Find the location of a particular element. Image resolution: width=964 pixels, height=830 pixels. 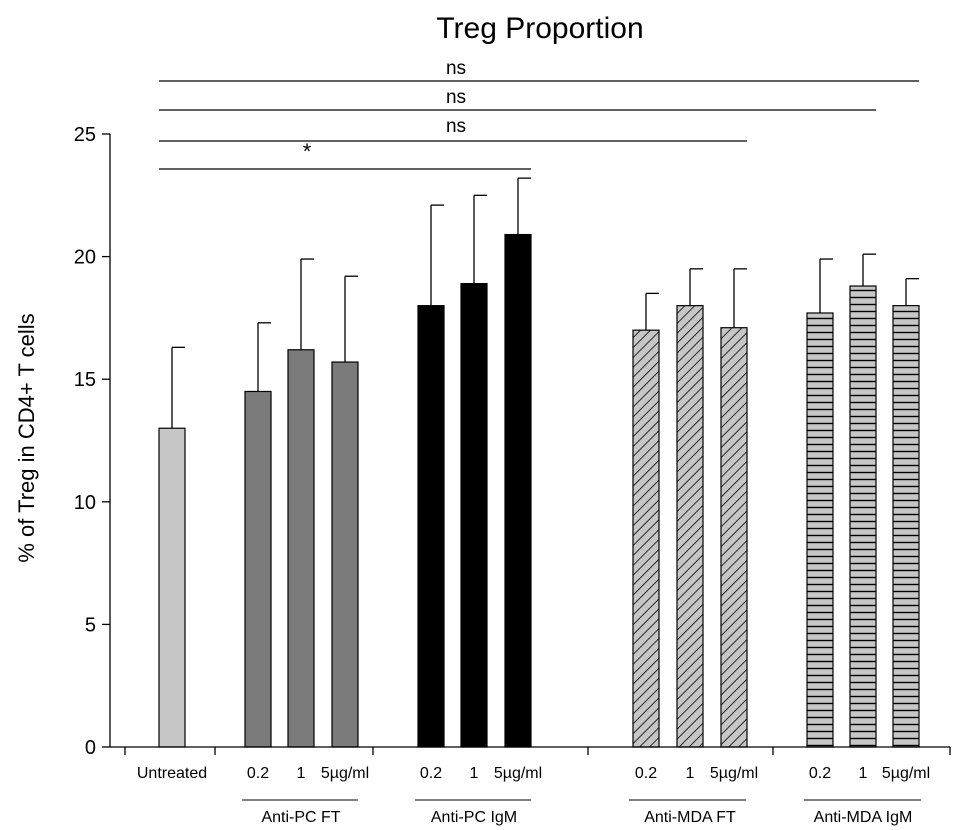

group-label: Anti-PC IgM is located at coordinates (474, 817).